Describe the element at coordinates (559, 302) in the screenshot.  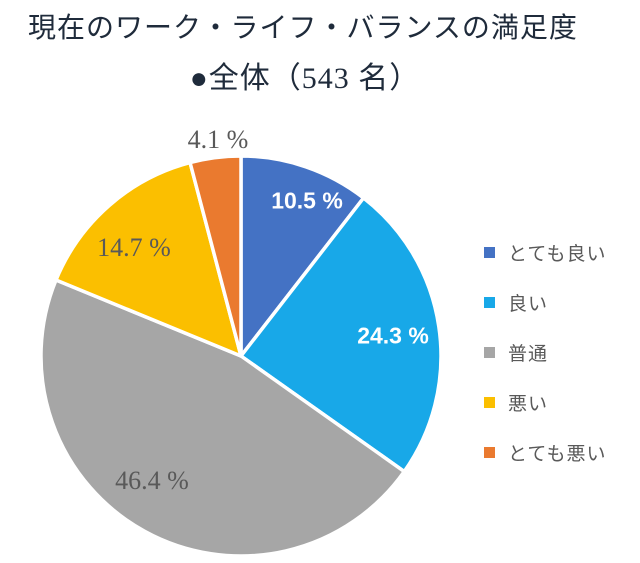
I see `legend-item-good: 良い` at that location.